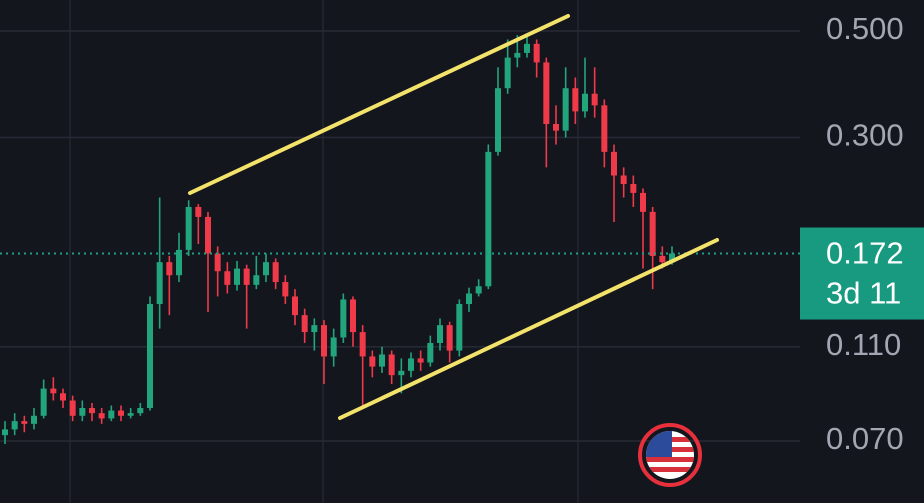  Describe the element at coordinates (863, 293) in the screenshot. I see `countdown-label: 3d 11` at that location.